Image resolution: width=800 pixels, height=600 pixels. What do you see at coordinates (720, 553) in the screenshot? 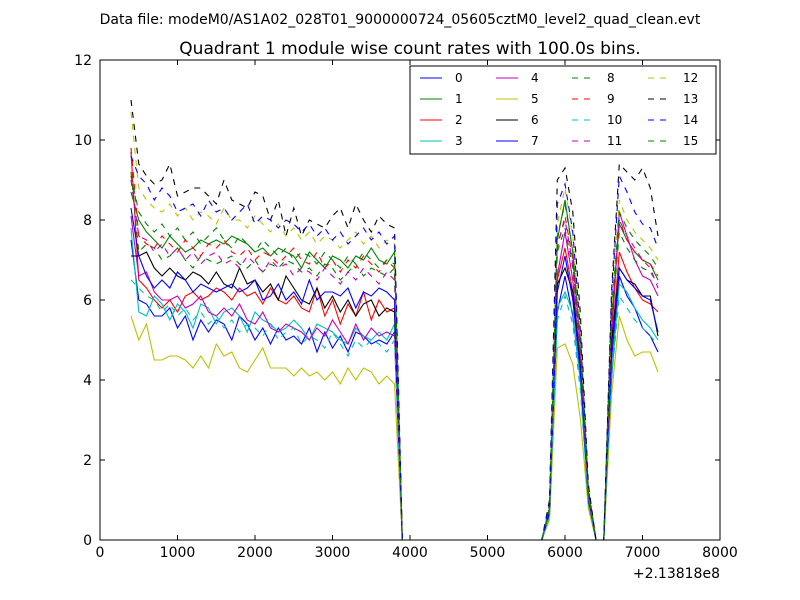
I see `x-tick-label: 8000` at bounding box center [720, 553].